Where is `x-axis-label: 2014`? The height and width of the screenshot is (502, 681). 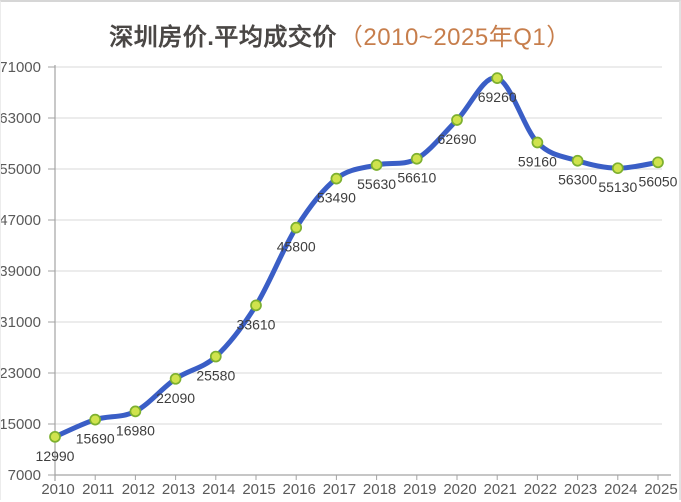
x-axis-label: 2014 is located at coordinates (218, 489).